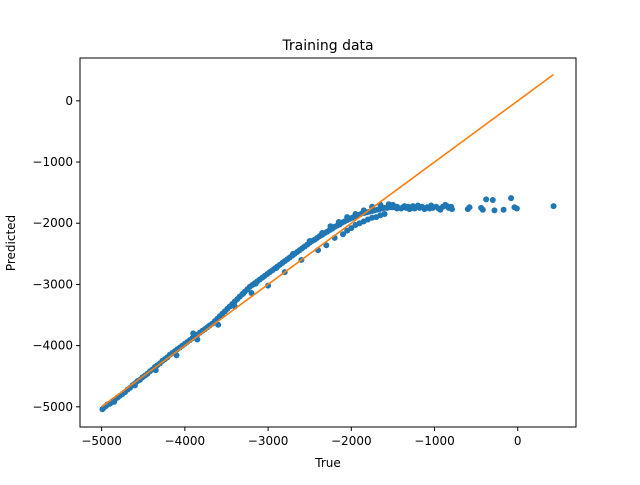 The height and width of the screenshot is (485, 640). Describe the element at coordinates (327, 46) in the screenshot. I see `chart-title: Training data` at that location.